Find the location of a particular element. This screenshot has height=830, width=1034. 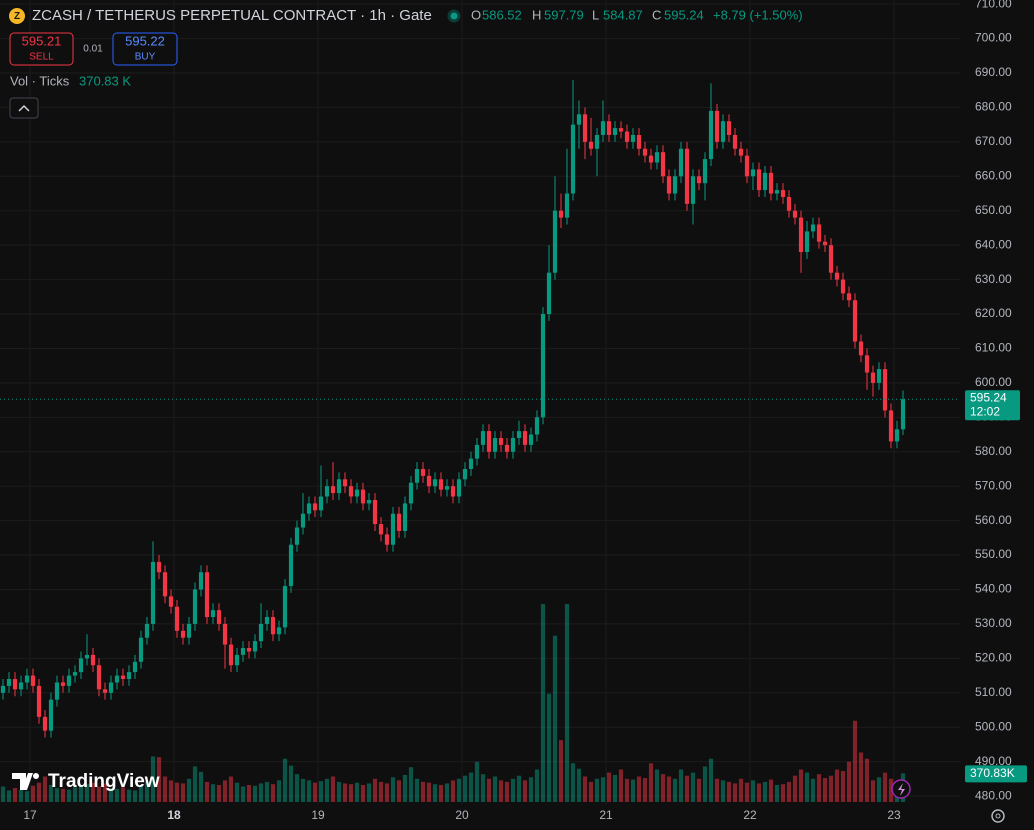

settings-hub is located at coordinates (998, 816).